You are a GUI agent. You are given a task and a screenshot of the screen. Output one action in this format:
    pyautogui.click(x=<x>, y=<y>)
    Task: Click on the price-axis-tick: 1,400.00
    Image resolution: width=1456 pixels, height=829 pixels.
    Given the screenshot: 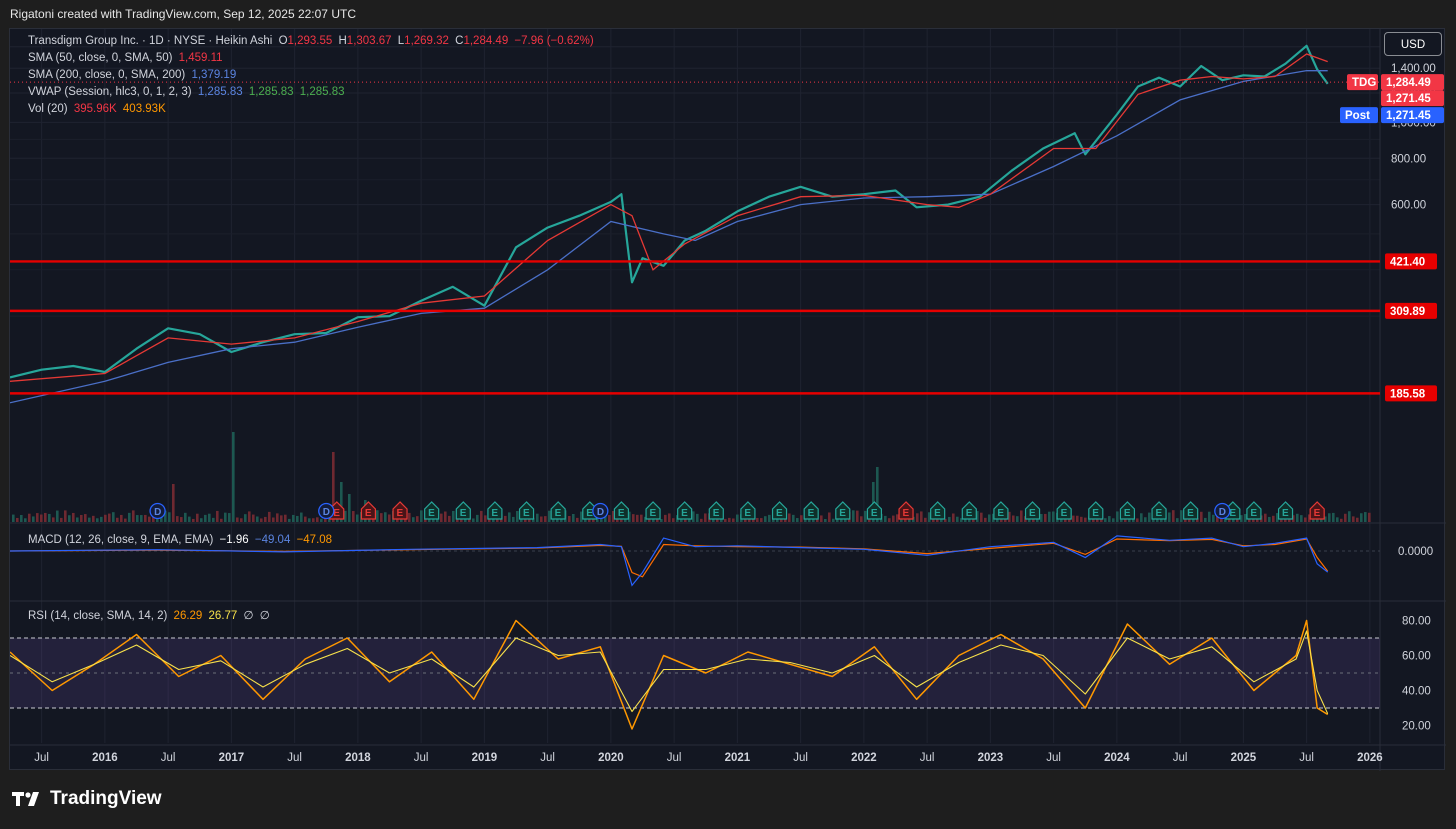 What is the action you would take?
    pyautogui.click(x=1413, y=69)
    